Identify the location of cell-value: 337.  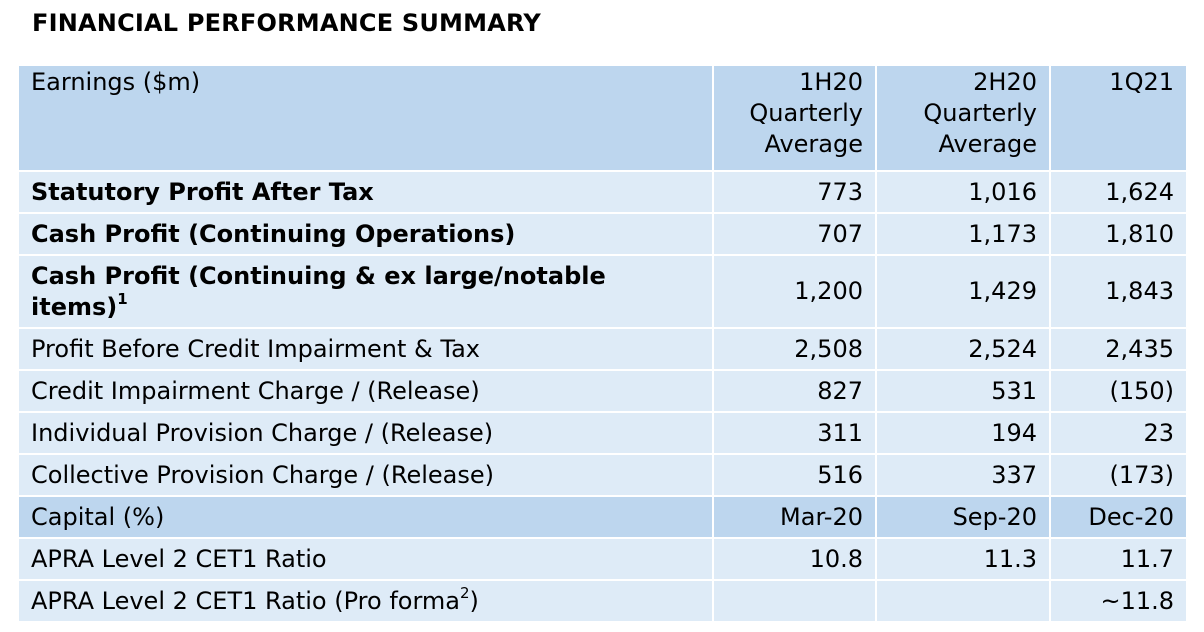
(963, 475).